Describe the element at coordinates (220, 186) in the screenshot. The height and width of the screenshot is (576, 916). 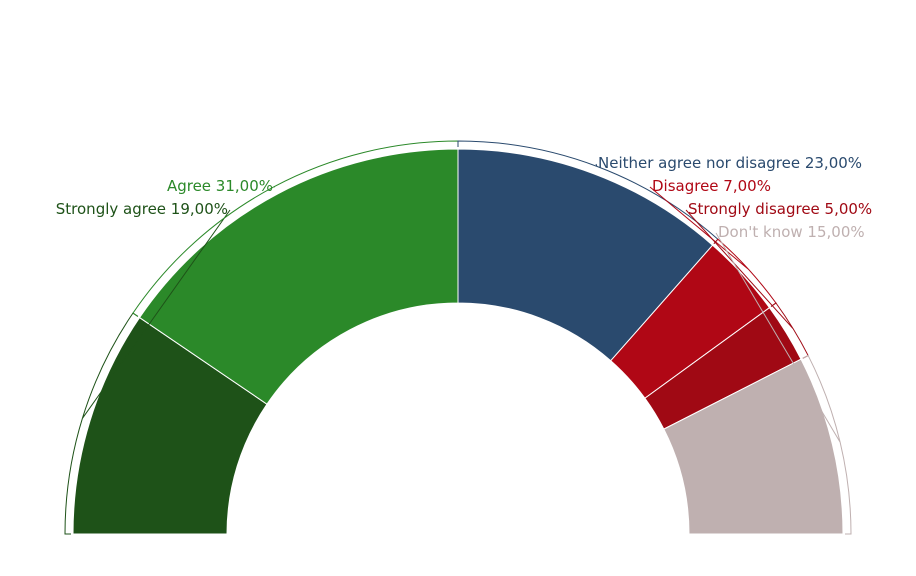
I see `label-agree: Agree 31,00%` at that location.